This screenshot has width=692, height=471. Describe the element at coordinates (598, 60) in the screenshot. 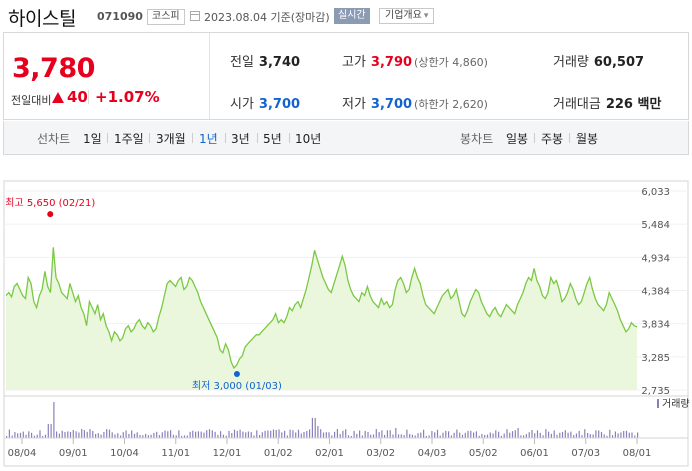

I see `volume-stat: 거래량 60,507` at that location.